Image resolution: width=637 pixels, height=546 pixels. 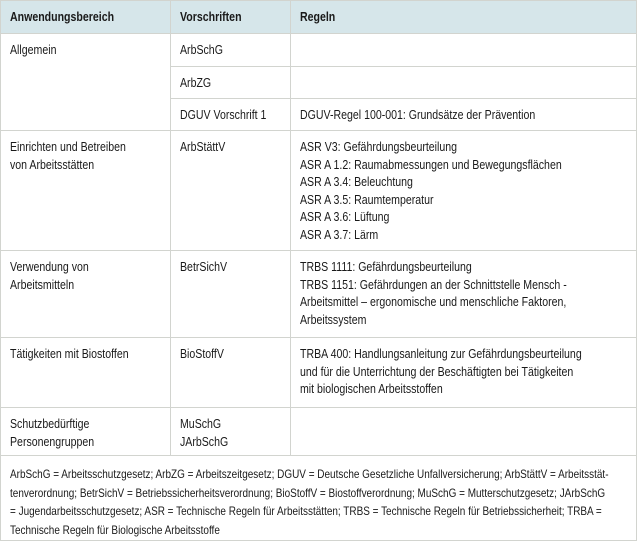 What do you see at coordinates (230, 372) in the screenshot?
I see `cell-vorschrift: BioStoffV` at bounding box center [230, 372].